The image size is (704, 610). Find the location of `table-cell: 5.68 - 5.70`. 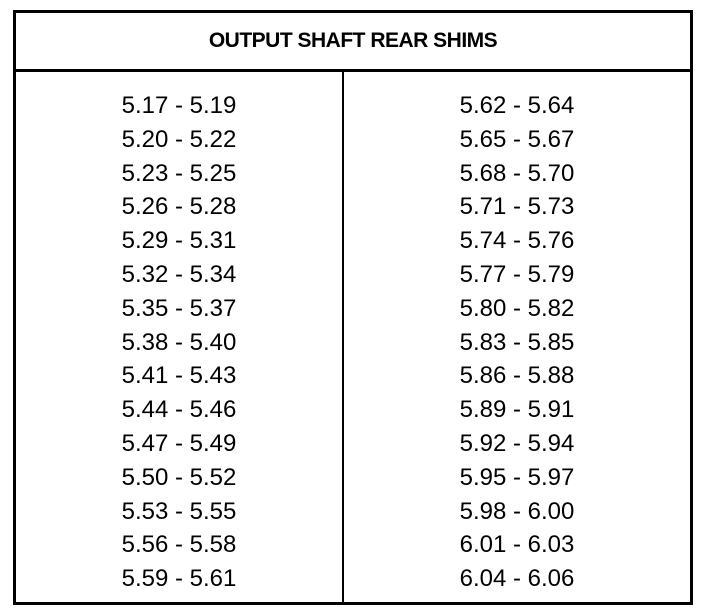

table-cell: 5.68 - 5.70 is located at coordinates (517, 173).